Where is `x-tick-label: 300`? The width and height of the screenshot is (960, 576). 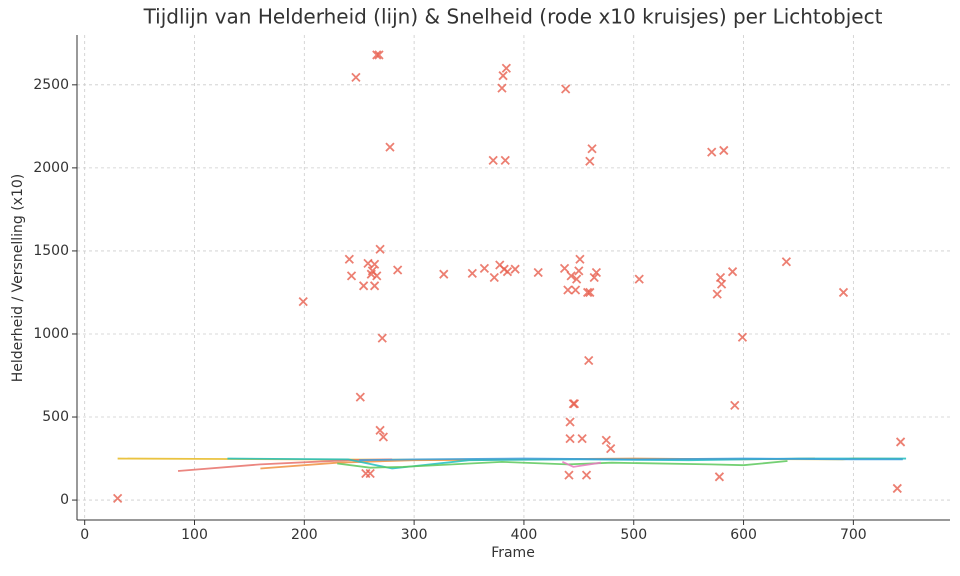
x-tick-label: 300 is located at coordinates (414, 535).